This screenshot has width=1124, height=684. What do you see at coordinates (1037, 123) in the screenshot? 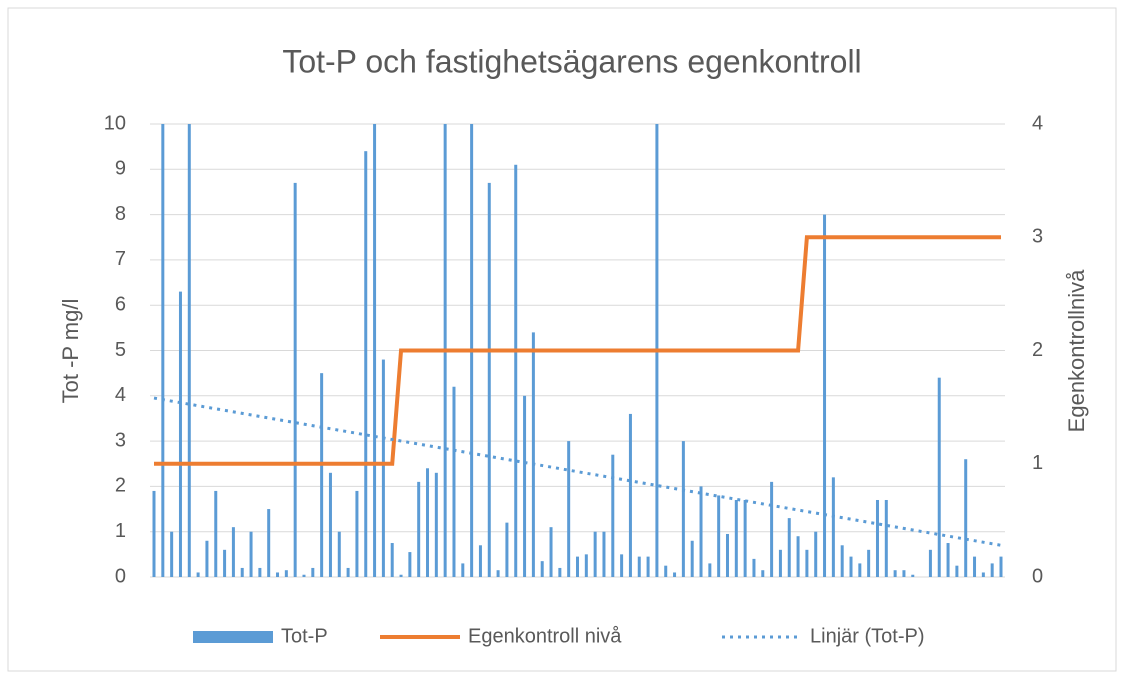
I see `y2-tick-label: 4` at bounding box center [1037, 123].